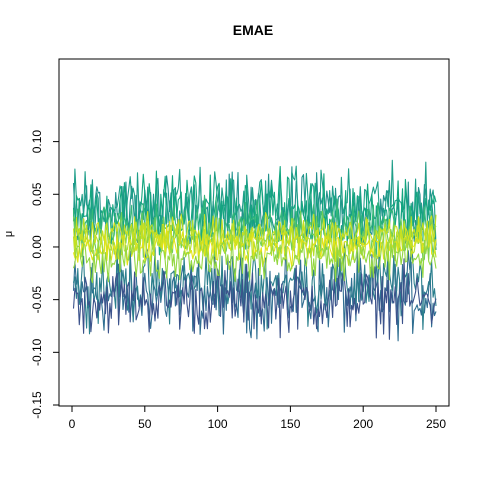 This screenshot has height=480, width=480. What do you see at coordinates (37, 142) in the screenshot?
I see `y-tick-label: 0.10` at bounding box center [37, 142].